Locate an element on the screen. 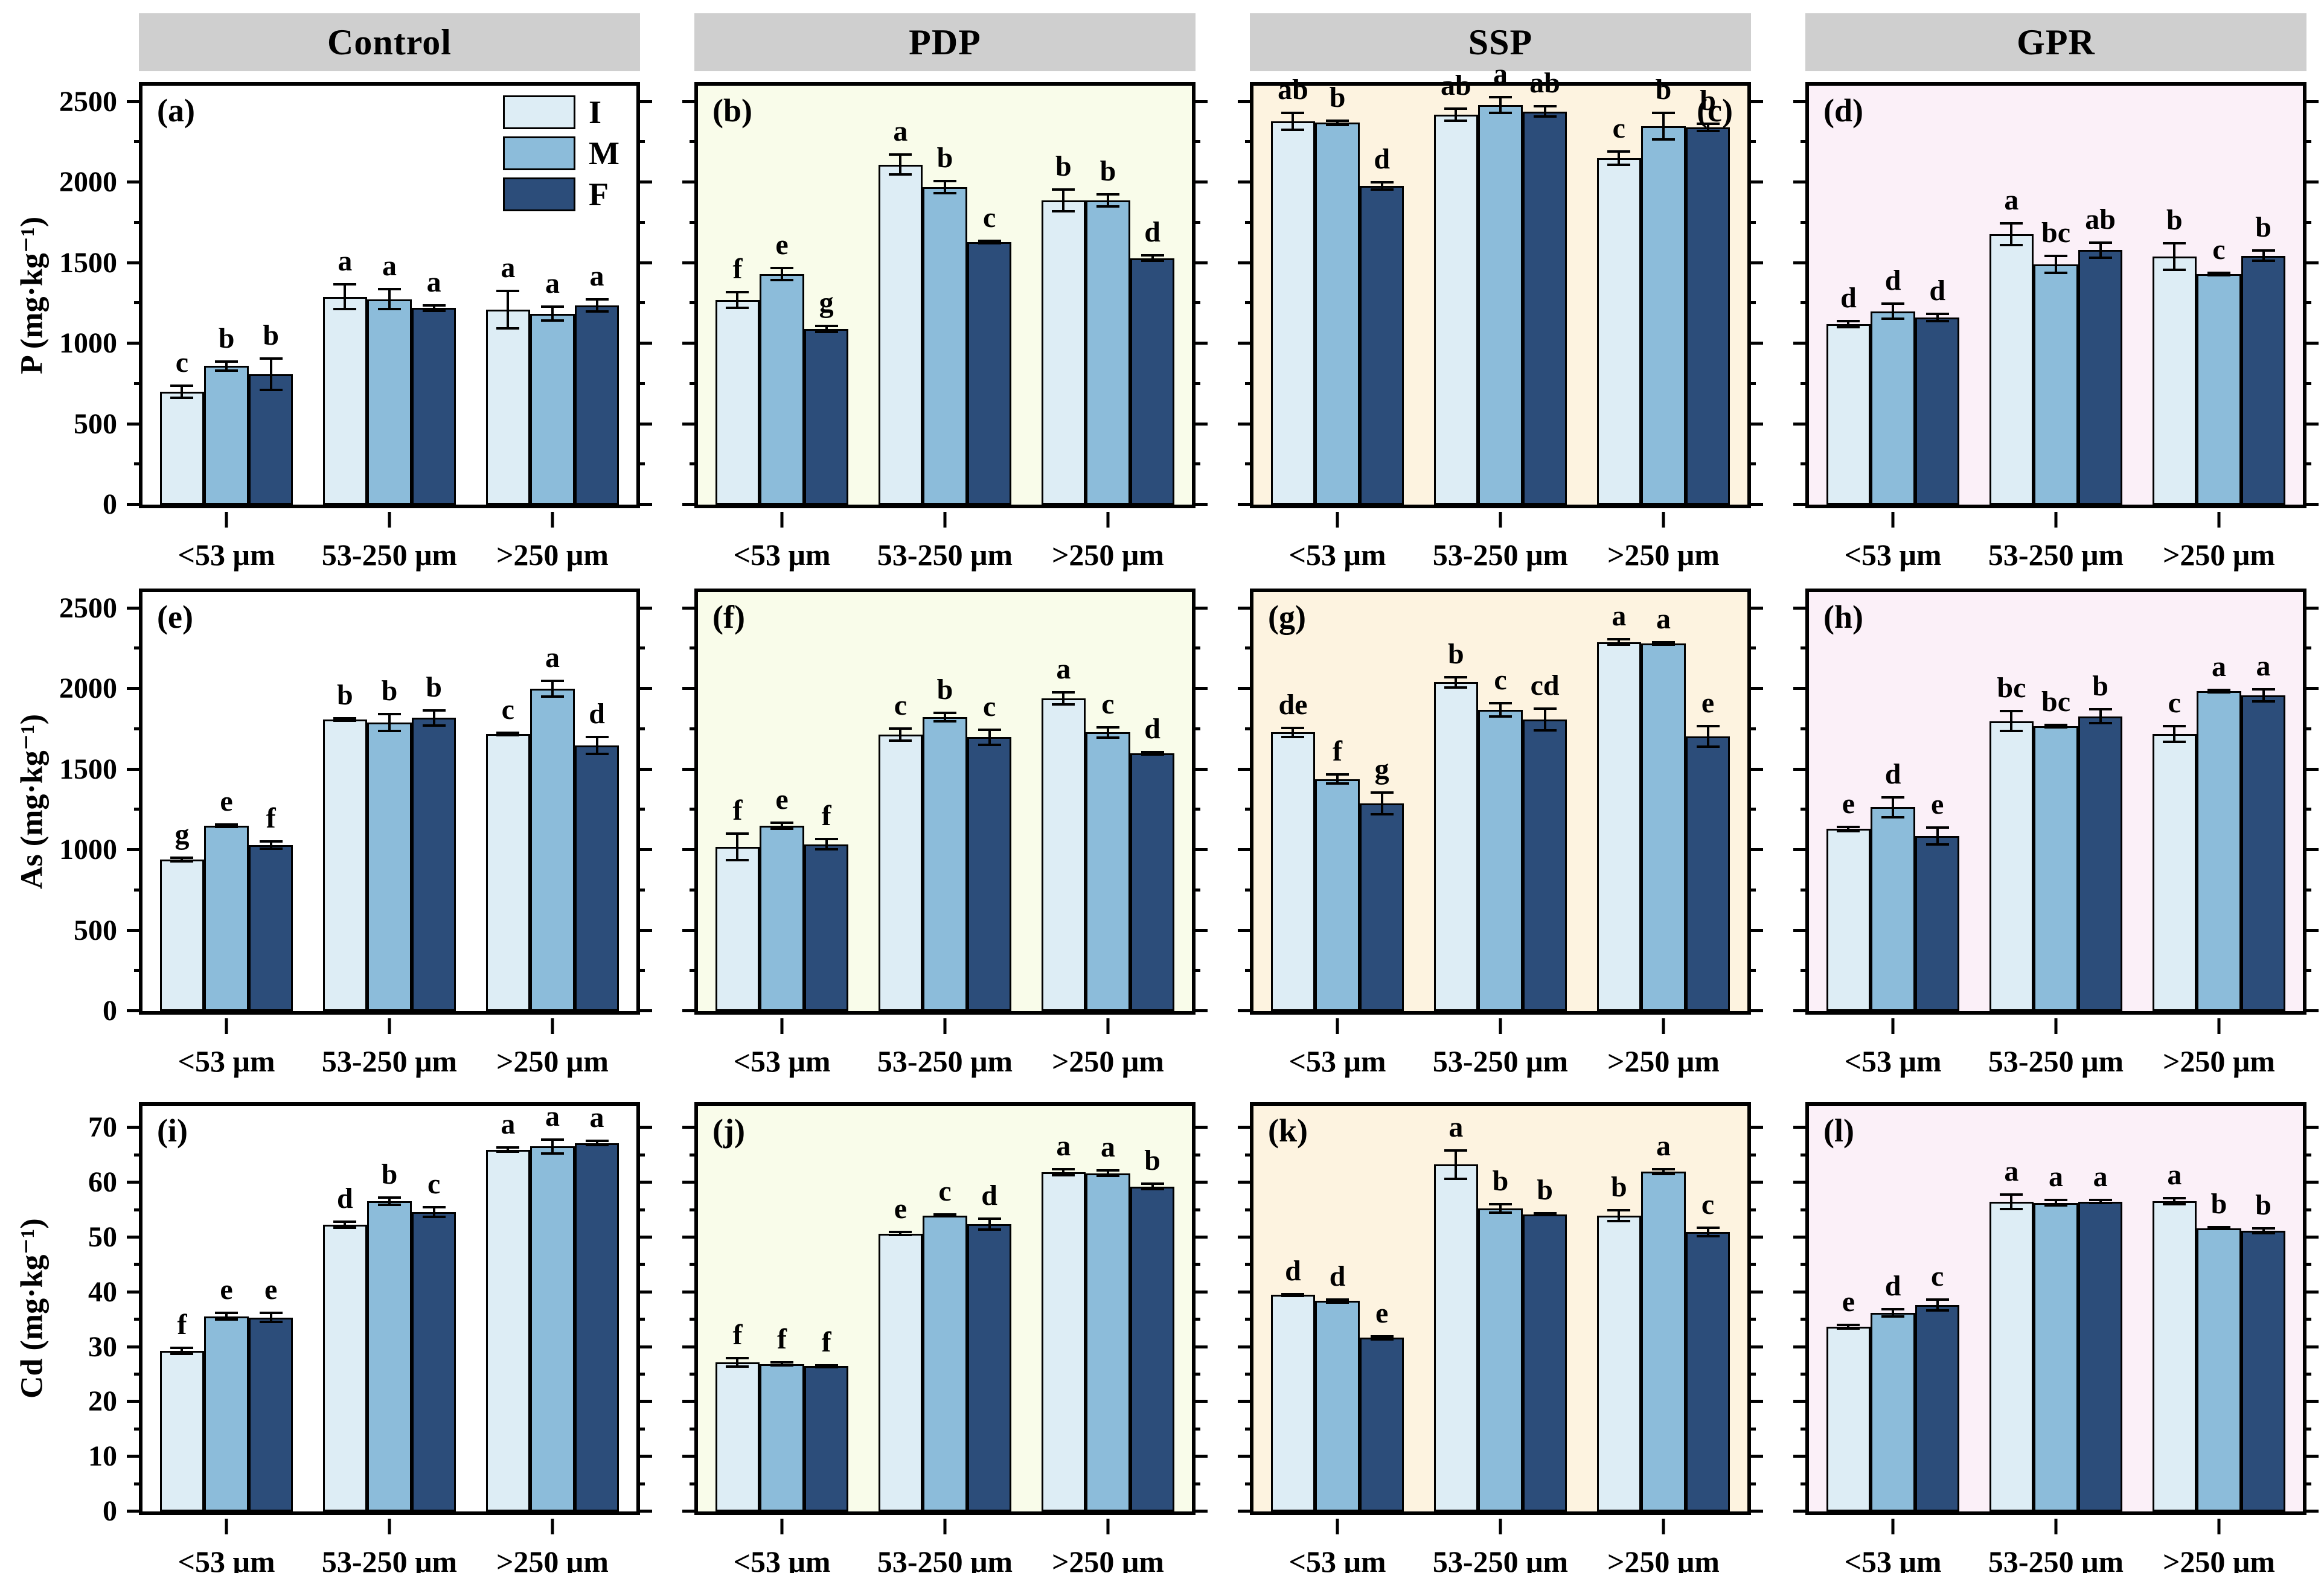  bar-m-group2 is located at coordinates (945, 1363).